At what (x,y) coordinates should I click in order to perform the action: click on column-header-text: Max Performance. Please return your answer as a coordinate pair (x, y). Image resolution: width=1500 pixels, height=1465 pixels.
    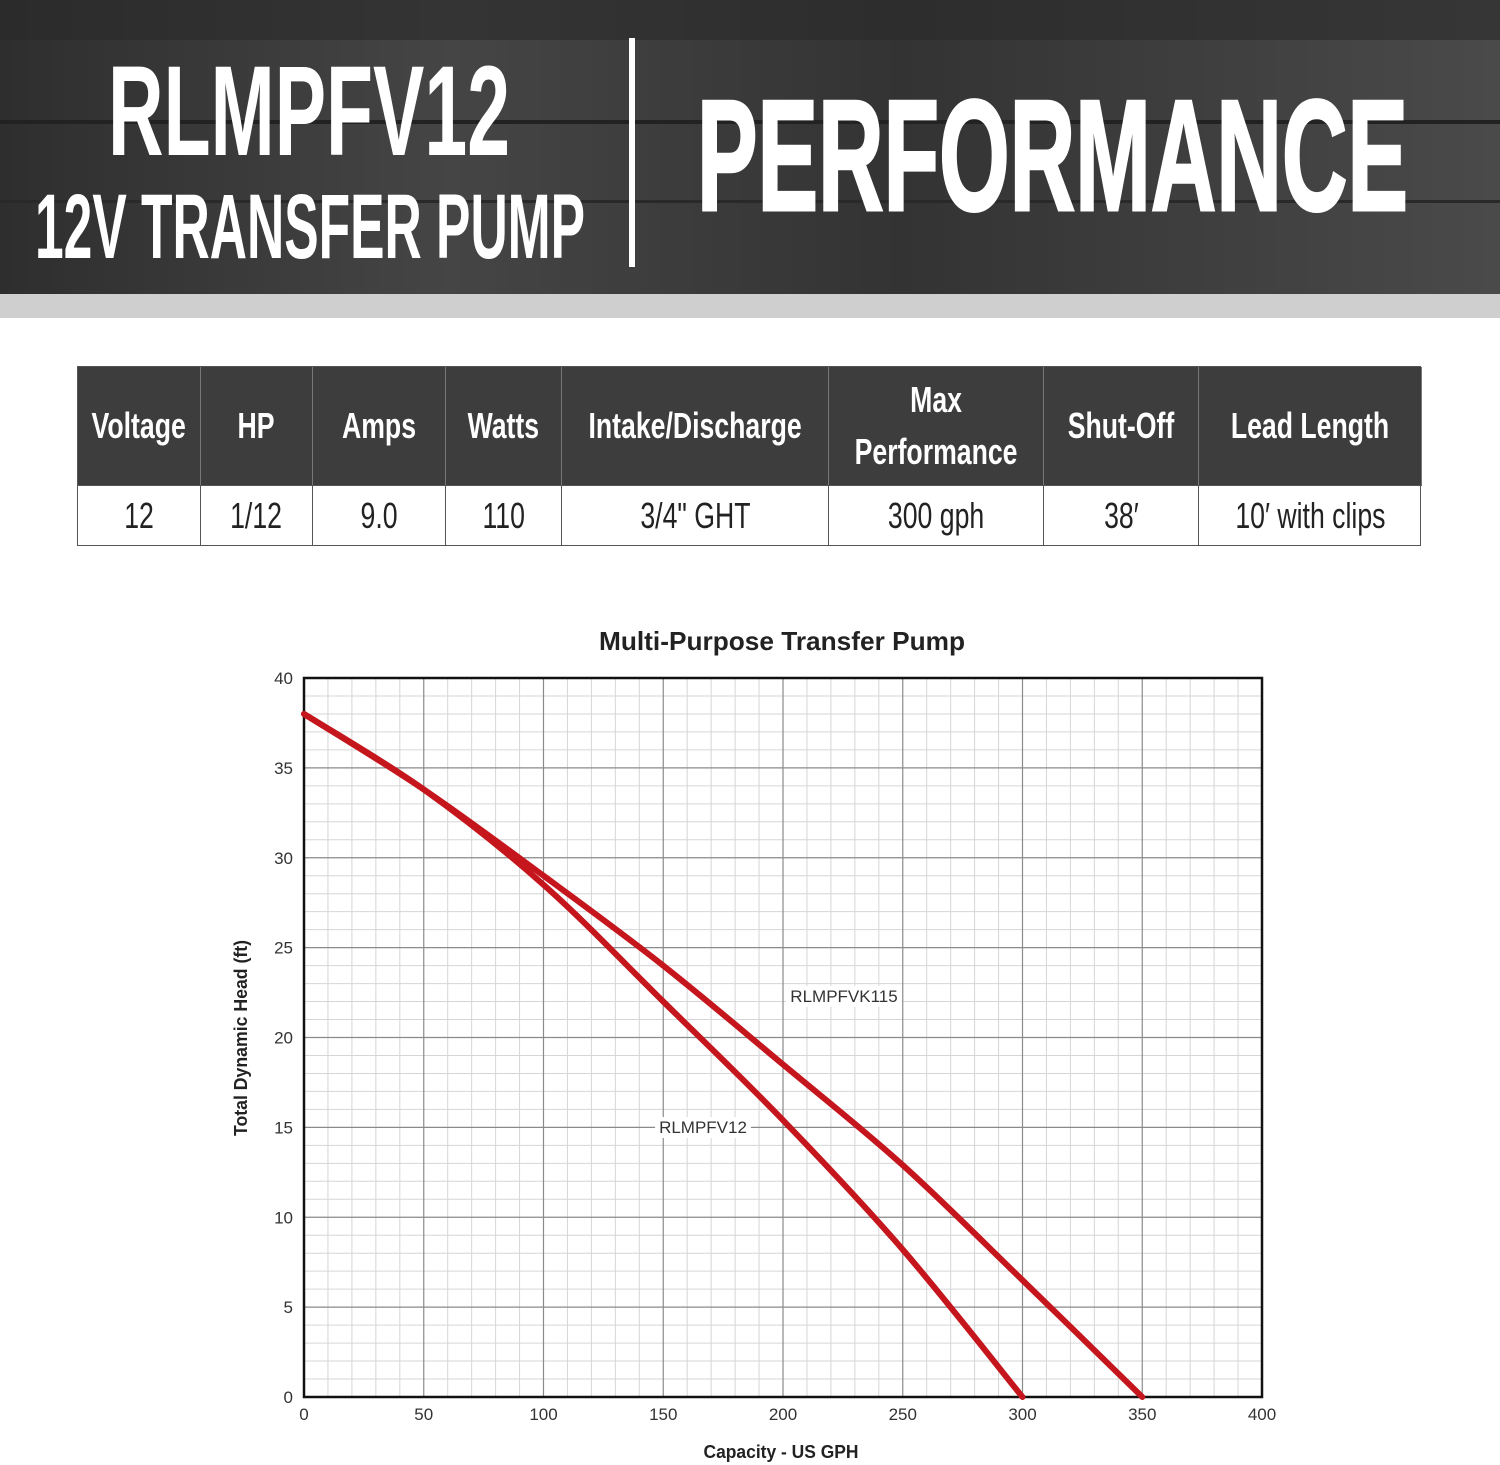
    Looking at the image, I should click on (936, 425).